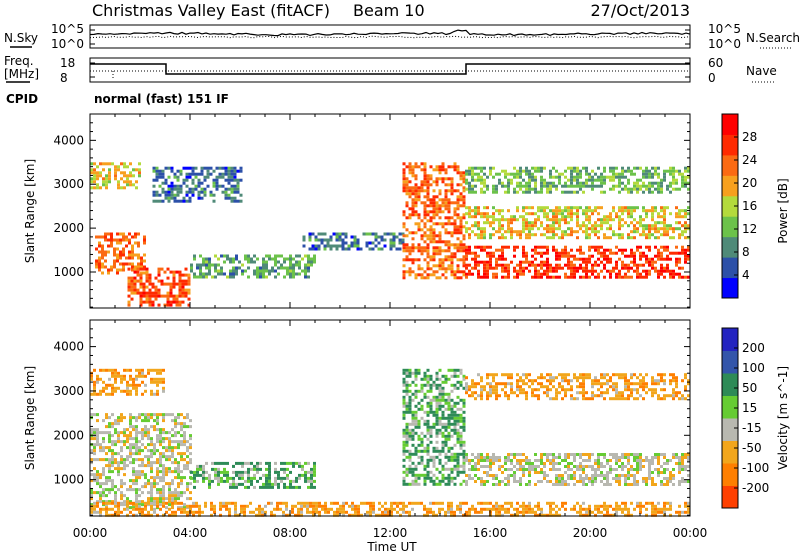 The height and width of the screenshot is (554, 800). Describe the element at coordinates (67, 44) in the screenshot. I see `noise-tick-left-low: 10^0` at that location.